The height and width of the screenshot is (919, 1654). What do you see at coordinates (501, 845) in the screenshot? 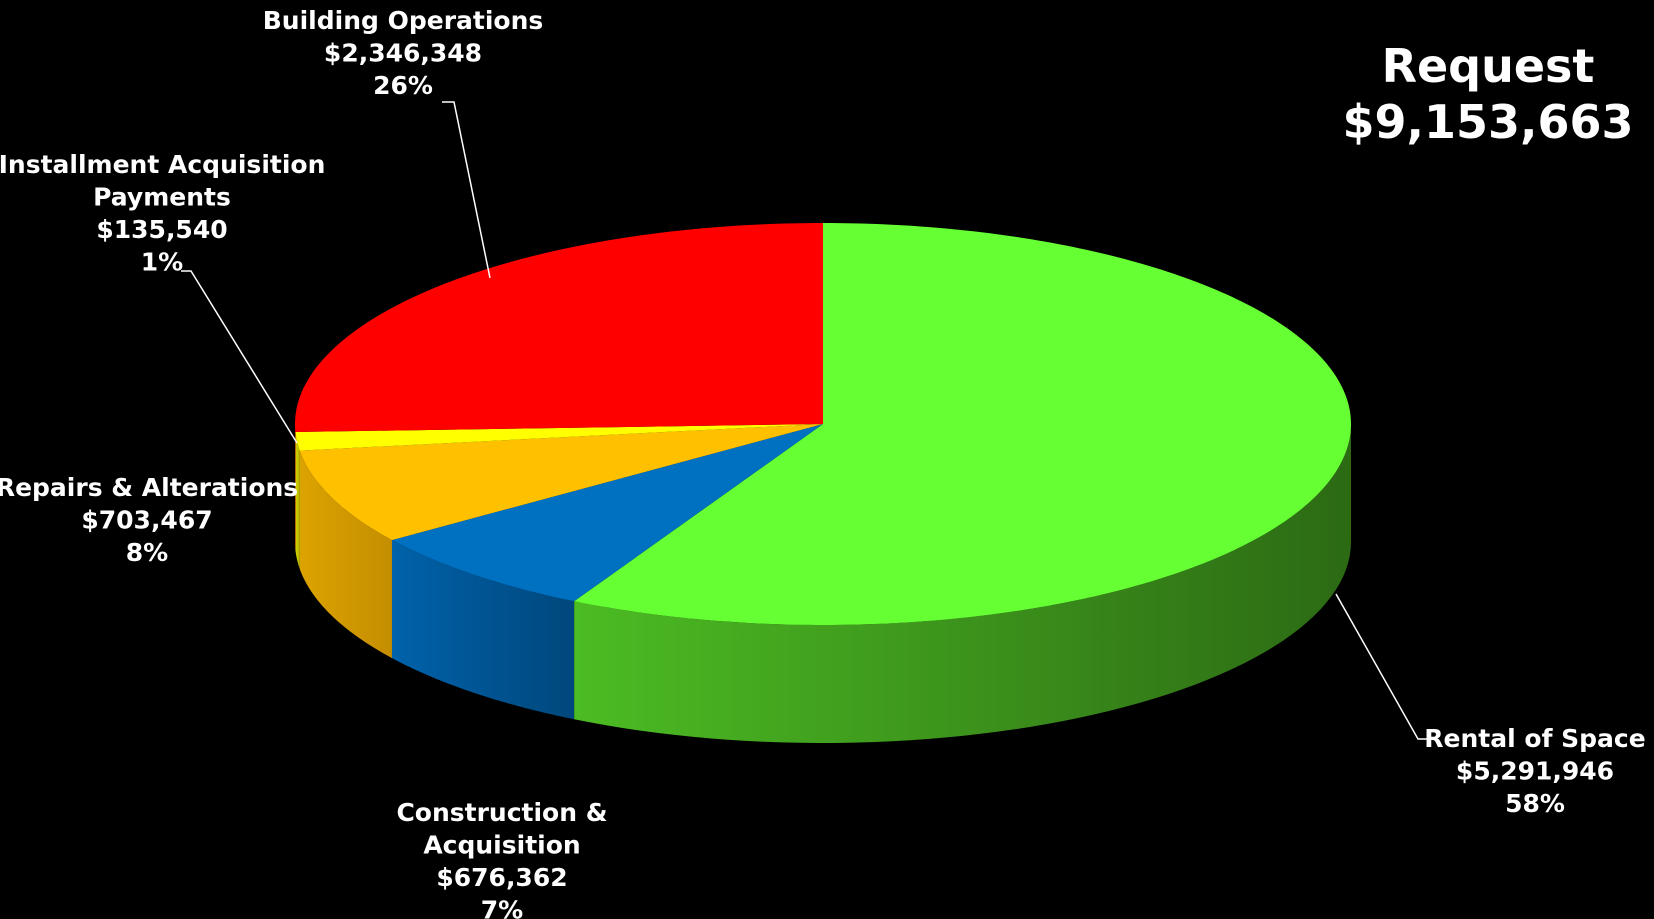
I see `slice-label-construction: Acquisition` at bounding box center [501, 845].